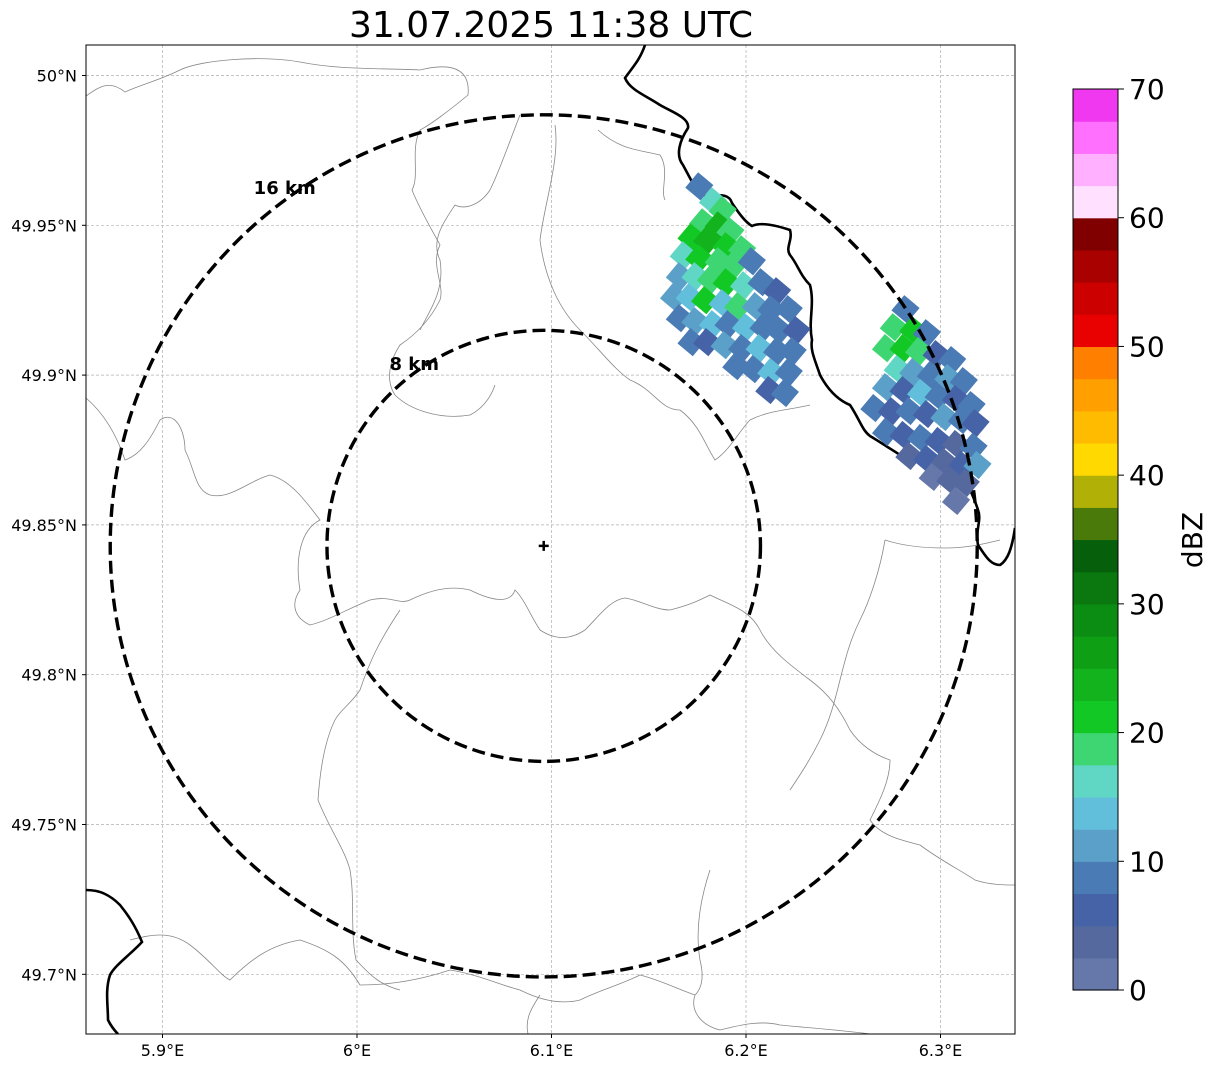 This screenshot has width=1207, height=1069. What do you see at coordinates (44, 525) in the screenshot?
I see `lat-tick-label: 49.85°N` at bounding box center [44, 525].